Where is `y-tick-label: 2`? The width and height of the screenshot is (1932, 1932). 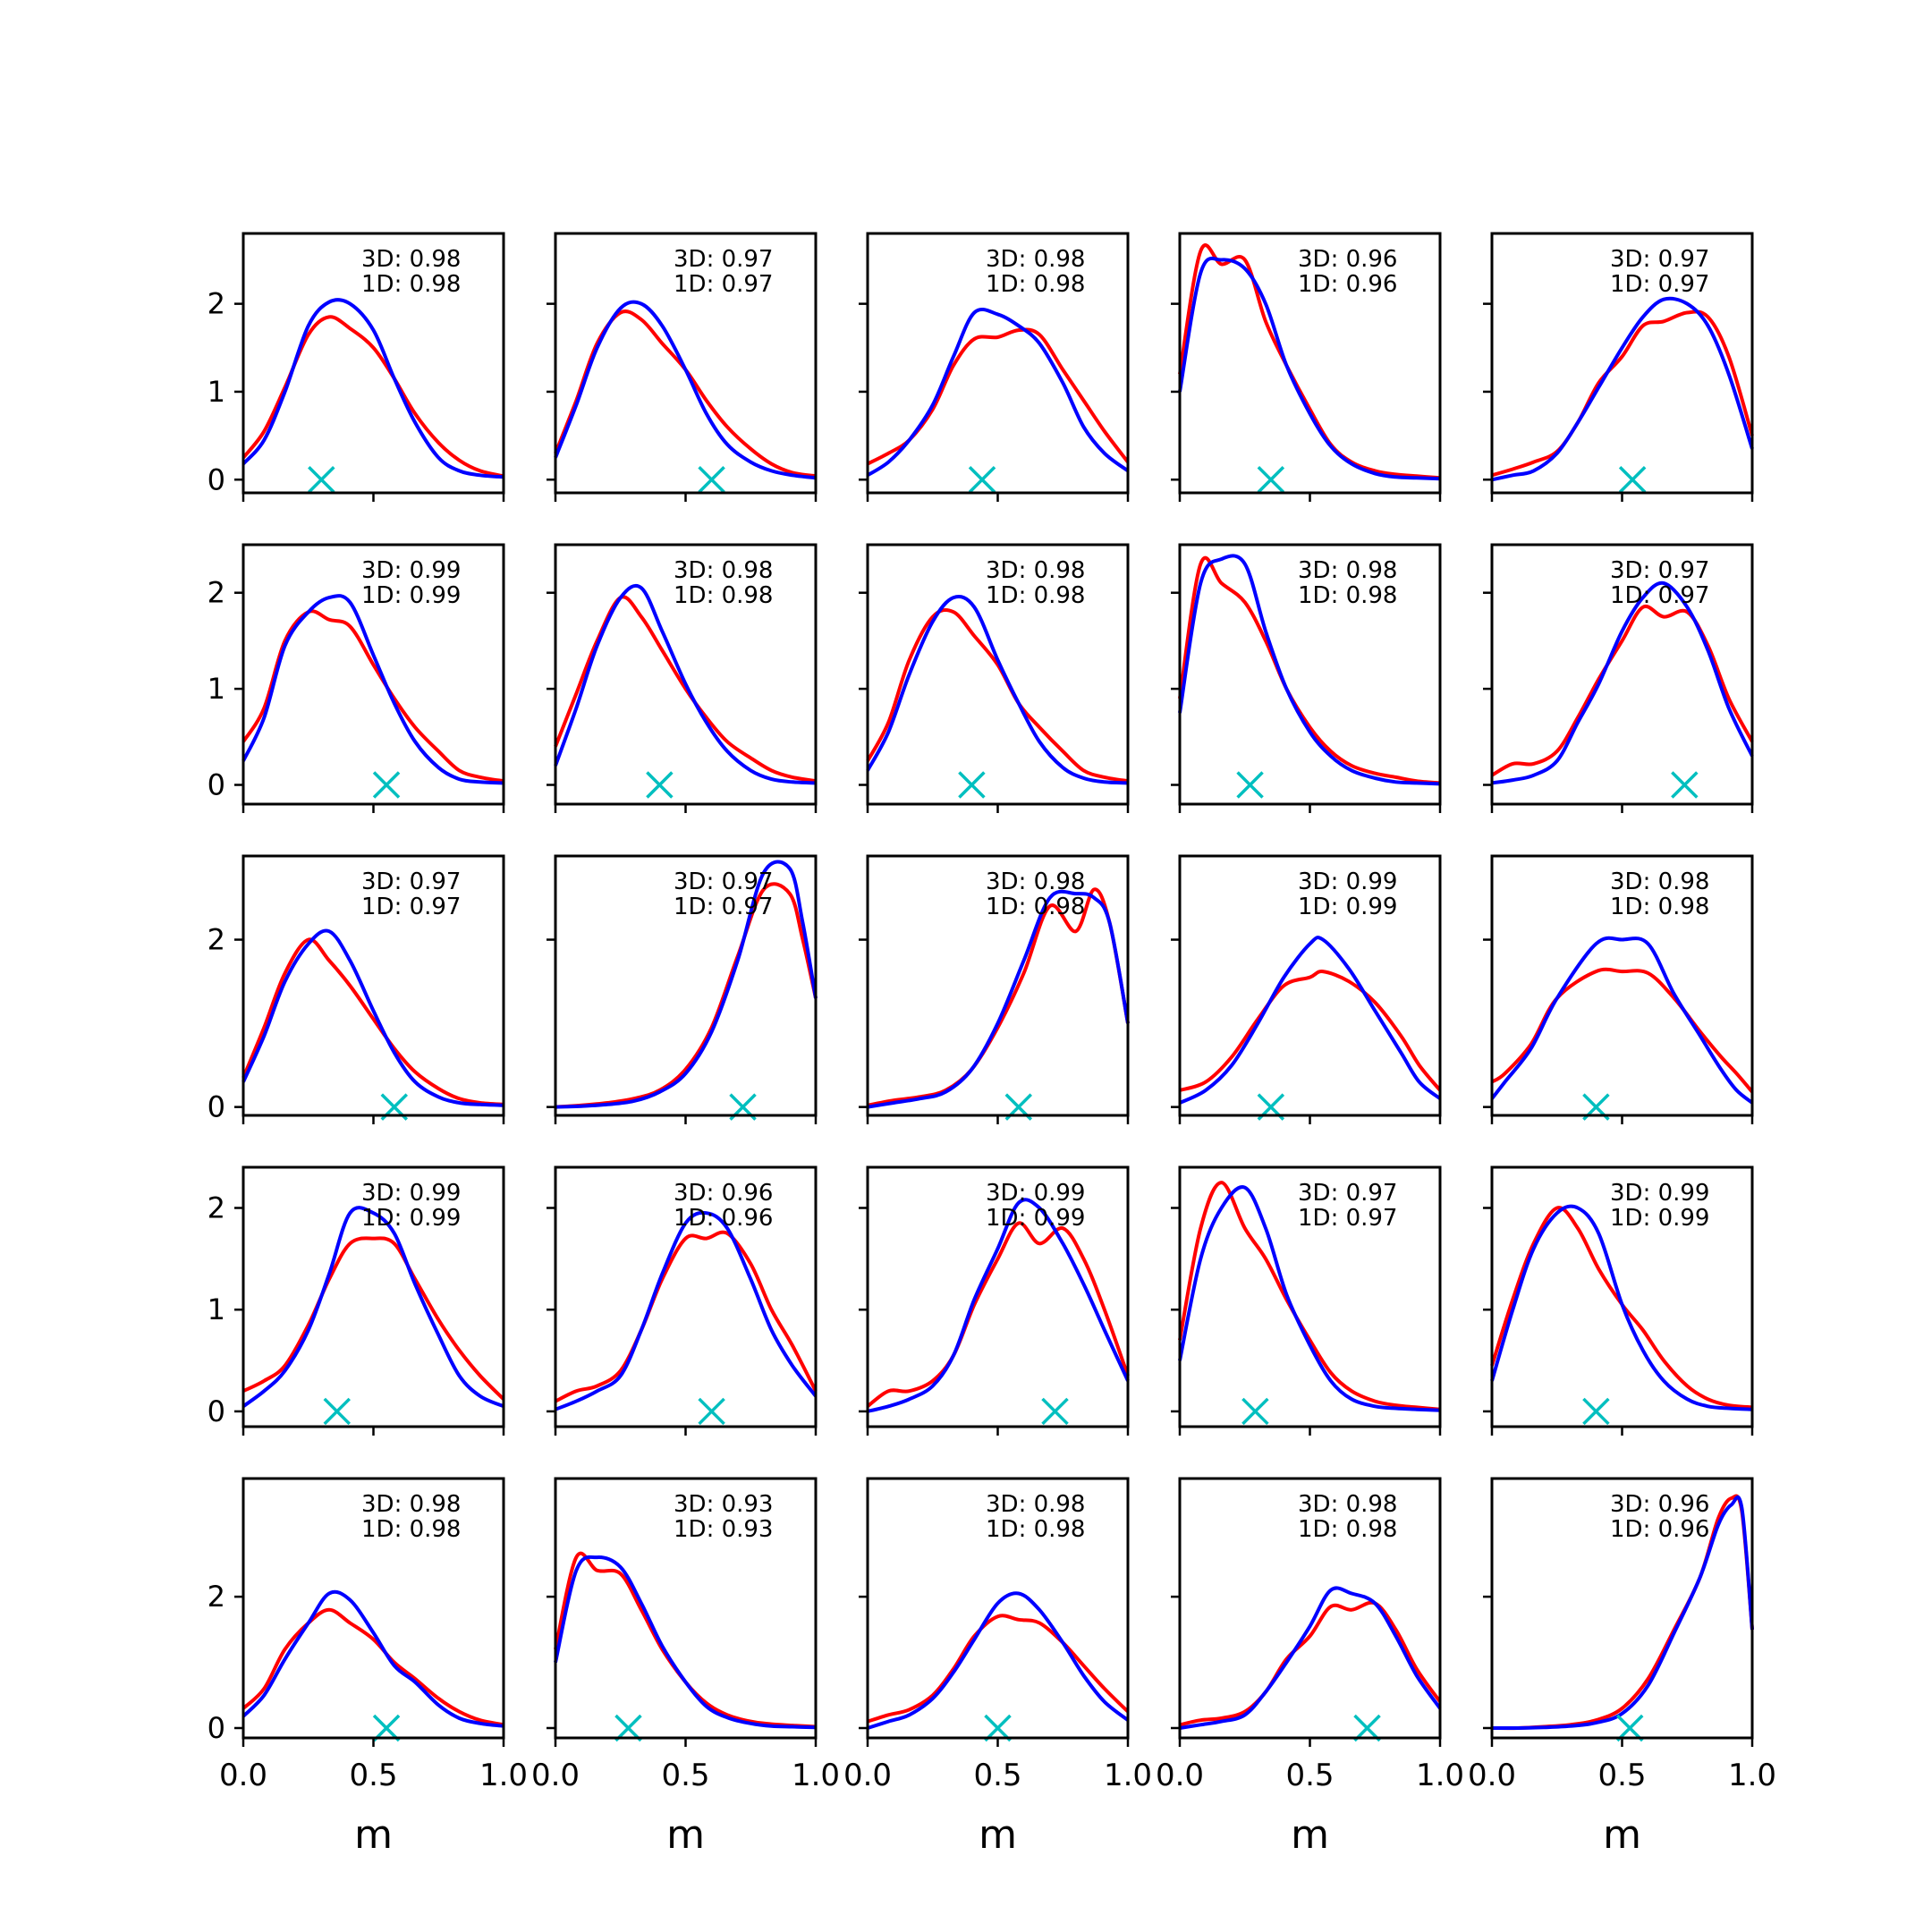 y-tick-label: 2 is located at coordinates (216, 1207).